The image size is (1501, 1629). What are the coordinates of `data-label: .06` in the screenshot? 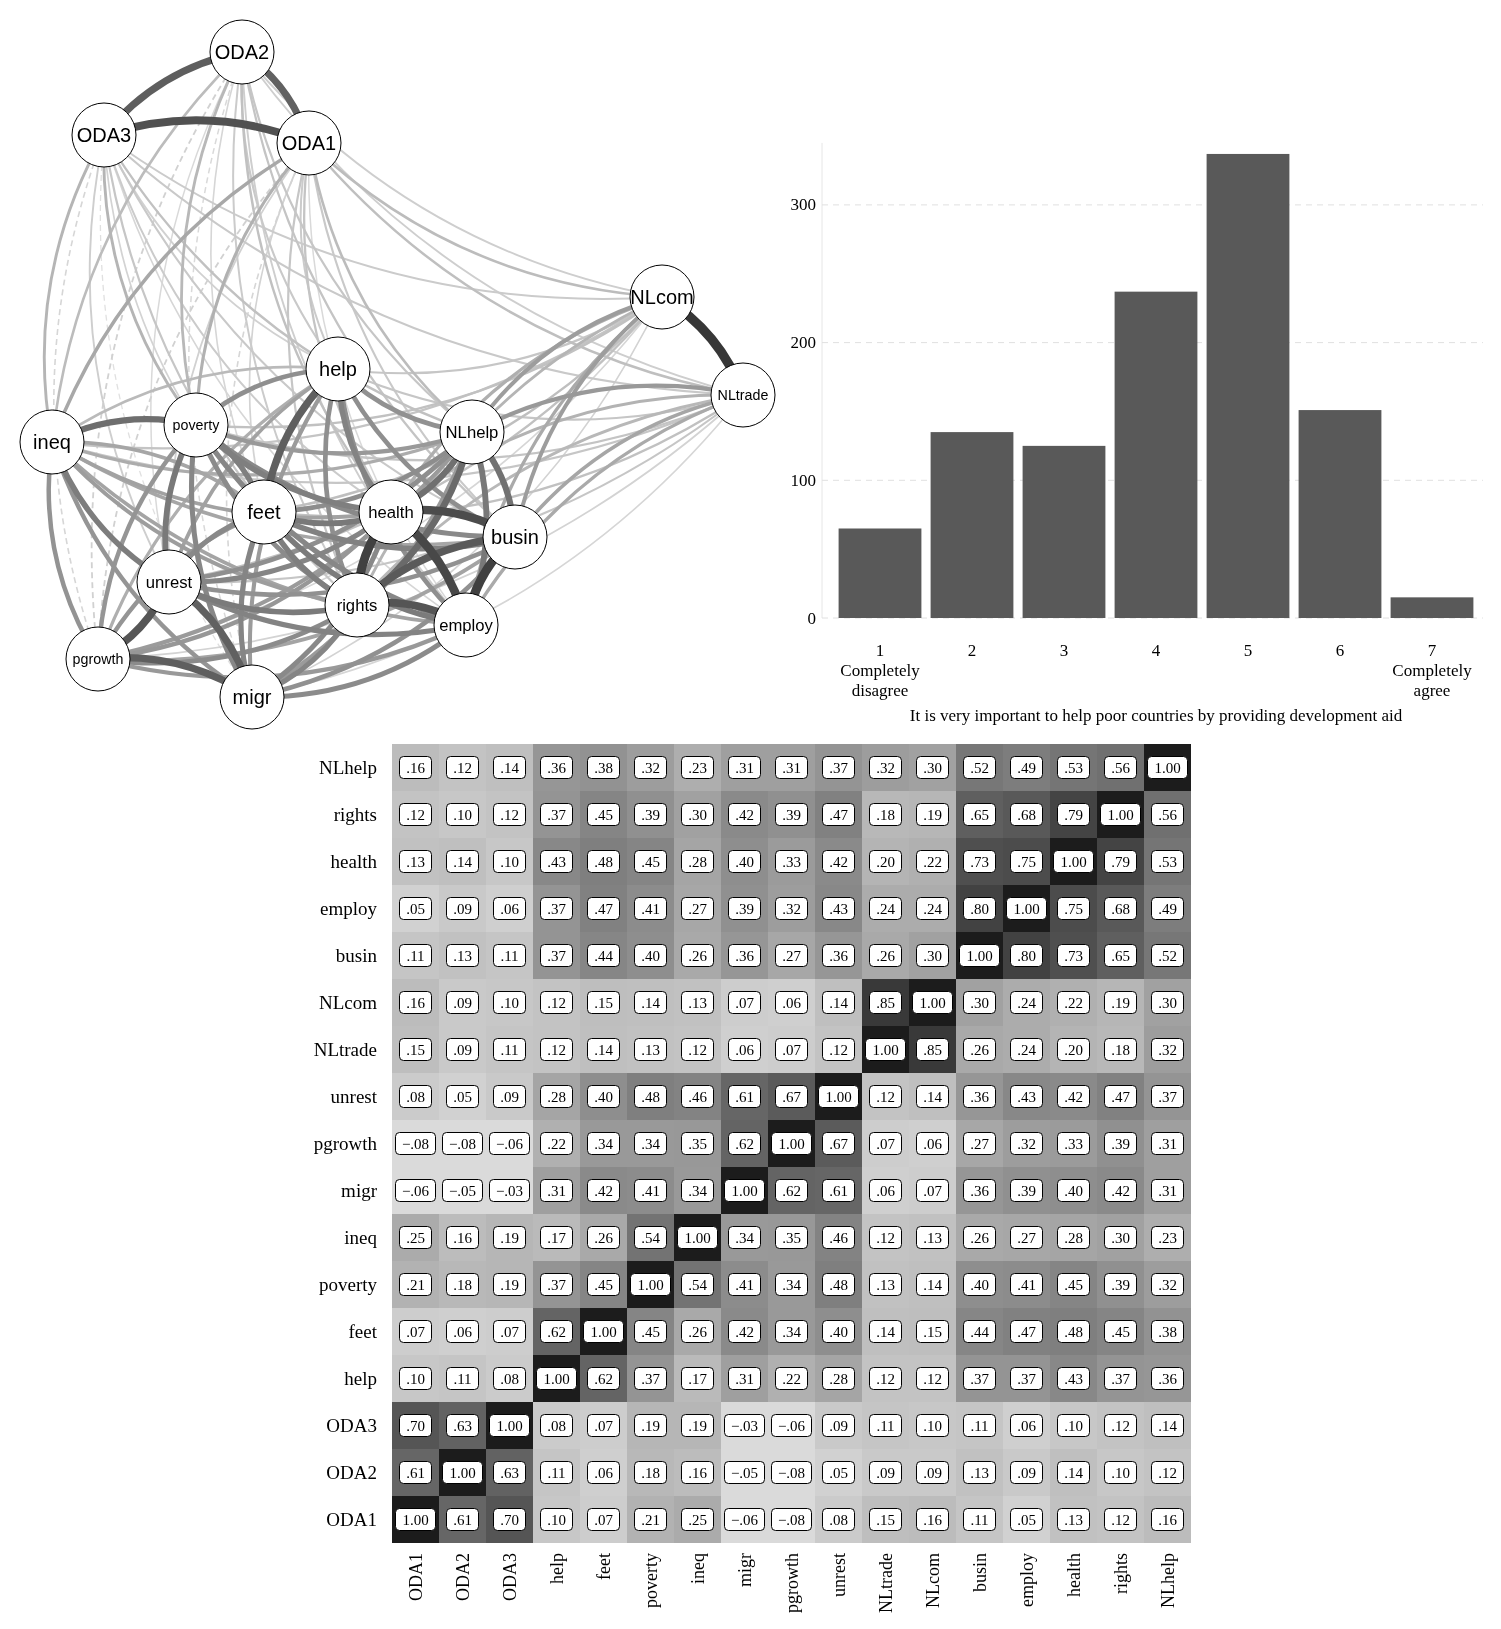 It's located at (745, 1049).